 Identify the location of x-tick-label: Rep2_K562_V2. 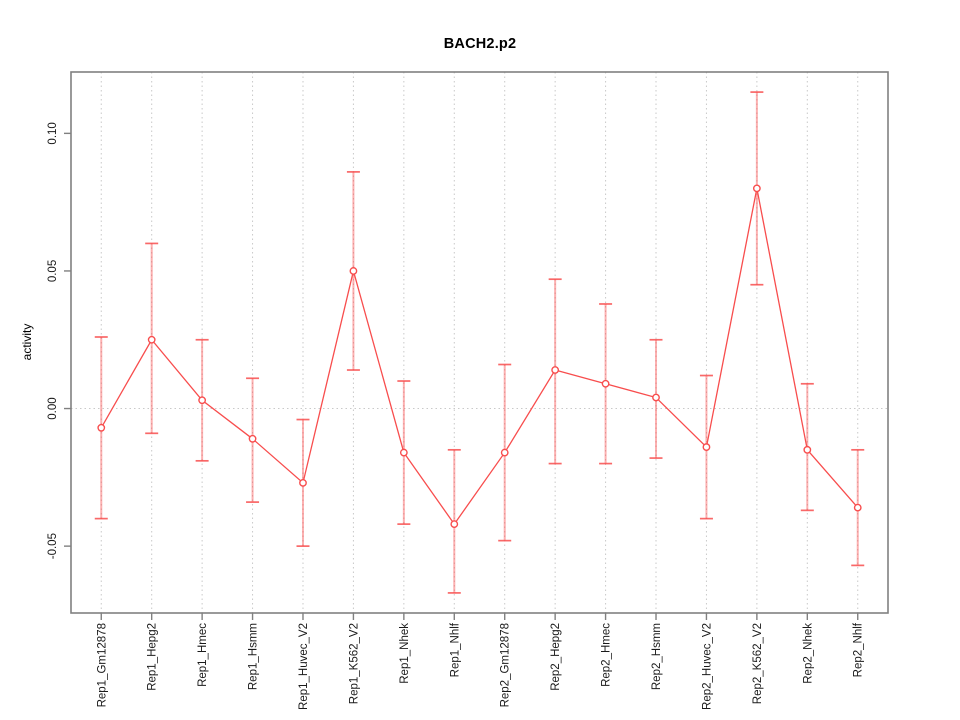
(758, 663).